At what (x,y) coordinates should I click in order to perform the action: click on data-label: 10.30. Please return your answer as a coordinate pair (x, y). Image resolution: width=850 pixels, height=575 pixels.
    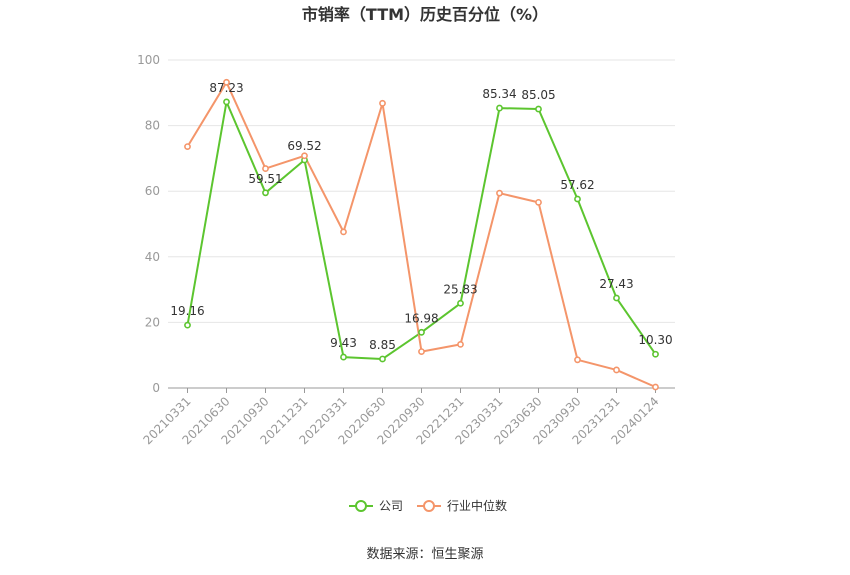
    Looking at the image, I should click on (655, 340).